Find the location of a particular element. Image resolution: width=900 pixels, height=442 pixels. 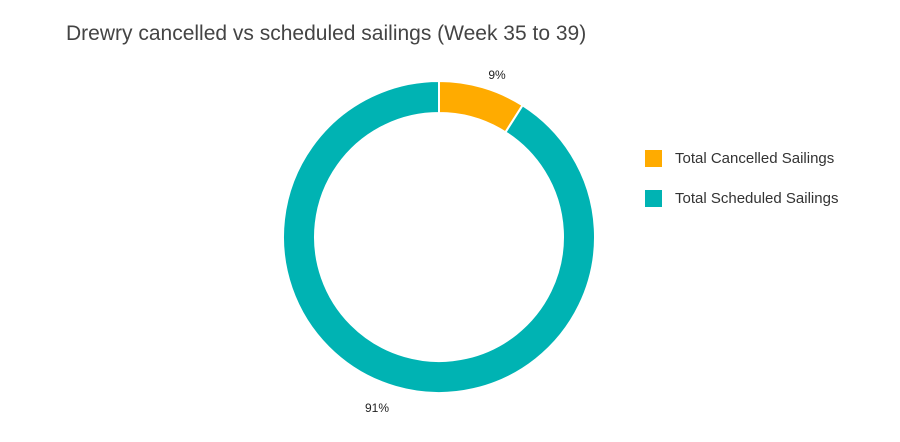

slice-label-cancelled: 9% is located at coordinates (497, 75).